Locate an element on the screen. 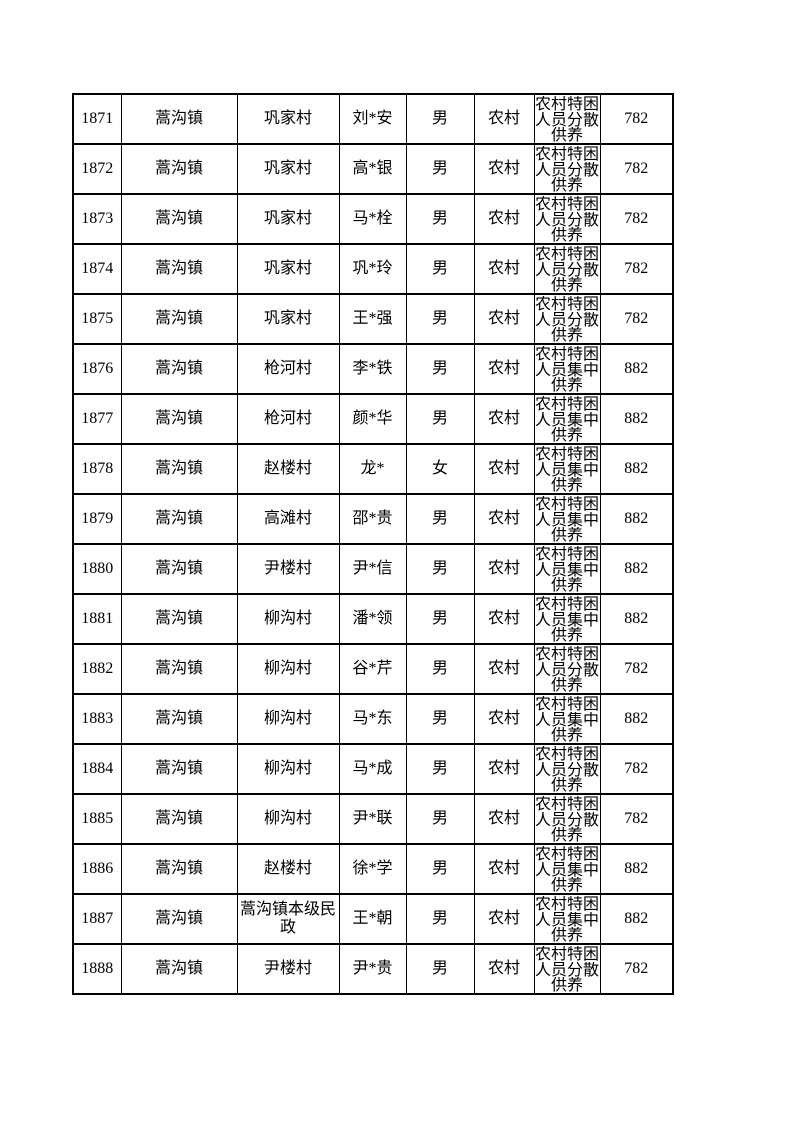  cell-serial: 1882 is located at coordinates (97, 669).